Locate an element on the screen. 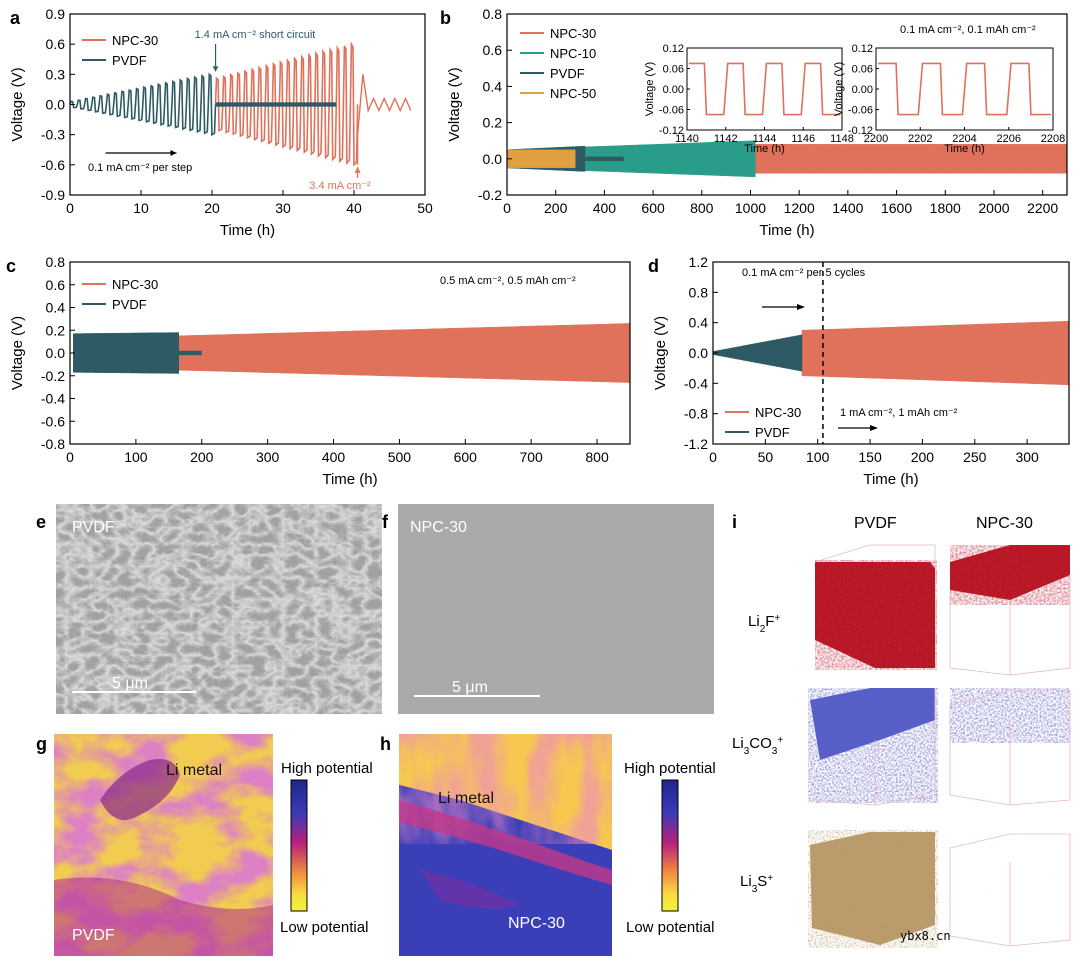 The width and height of the screenshot is (1080, 963). plot-area-b is located at coordinates (787, 159).